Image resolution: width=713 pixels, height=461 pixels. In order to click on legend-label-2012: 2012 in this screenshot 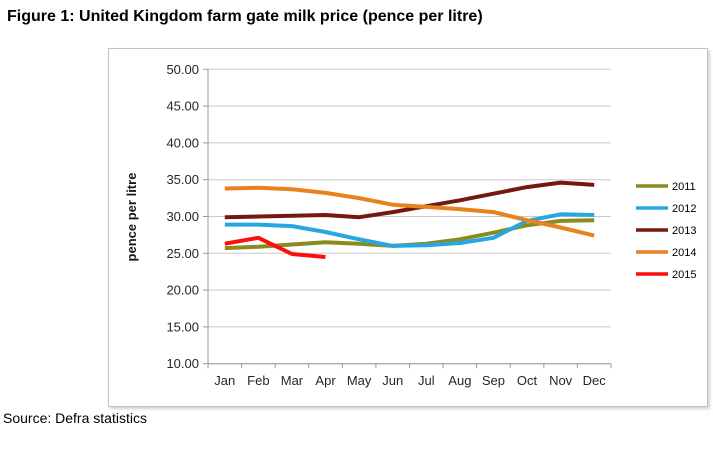, I will do `click(684, 209)`.